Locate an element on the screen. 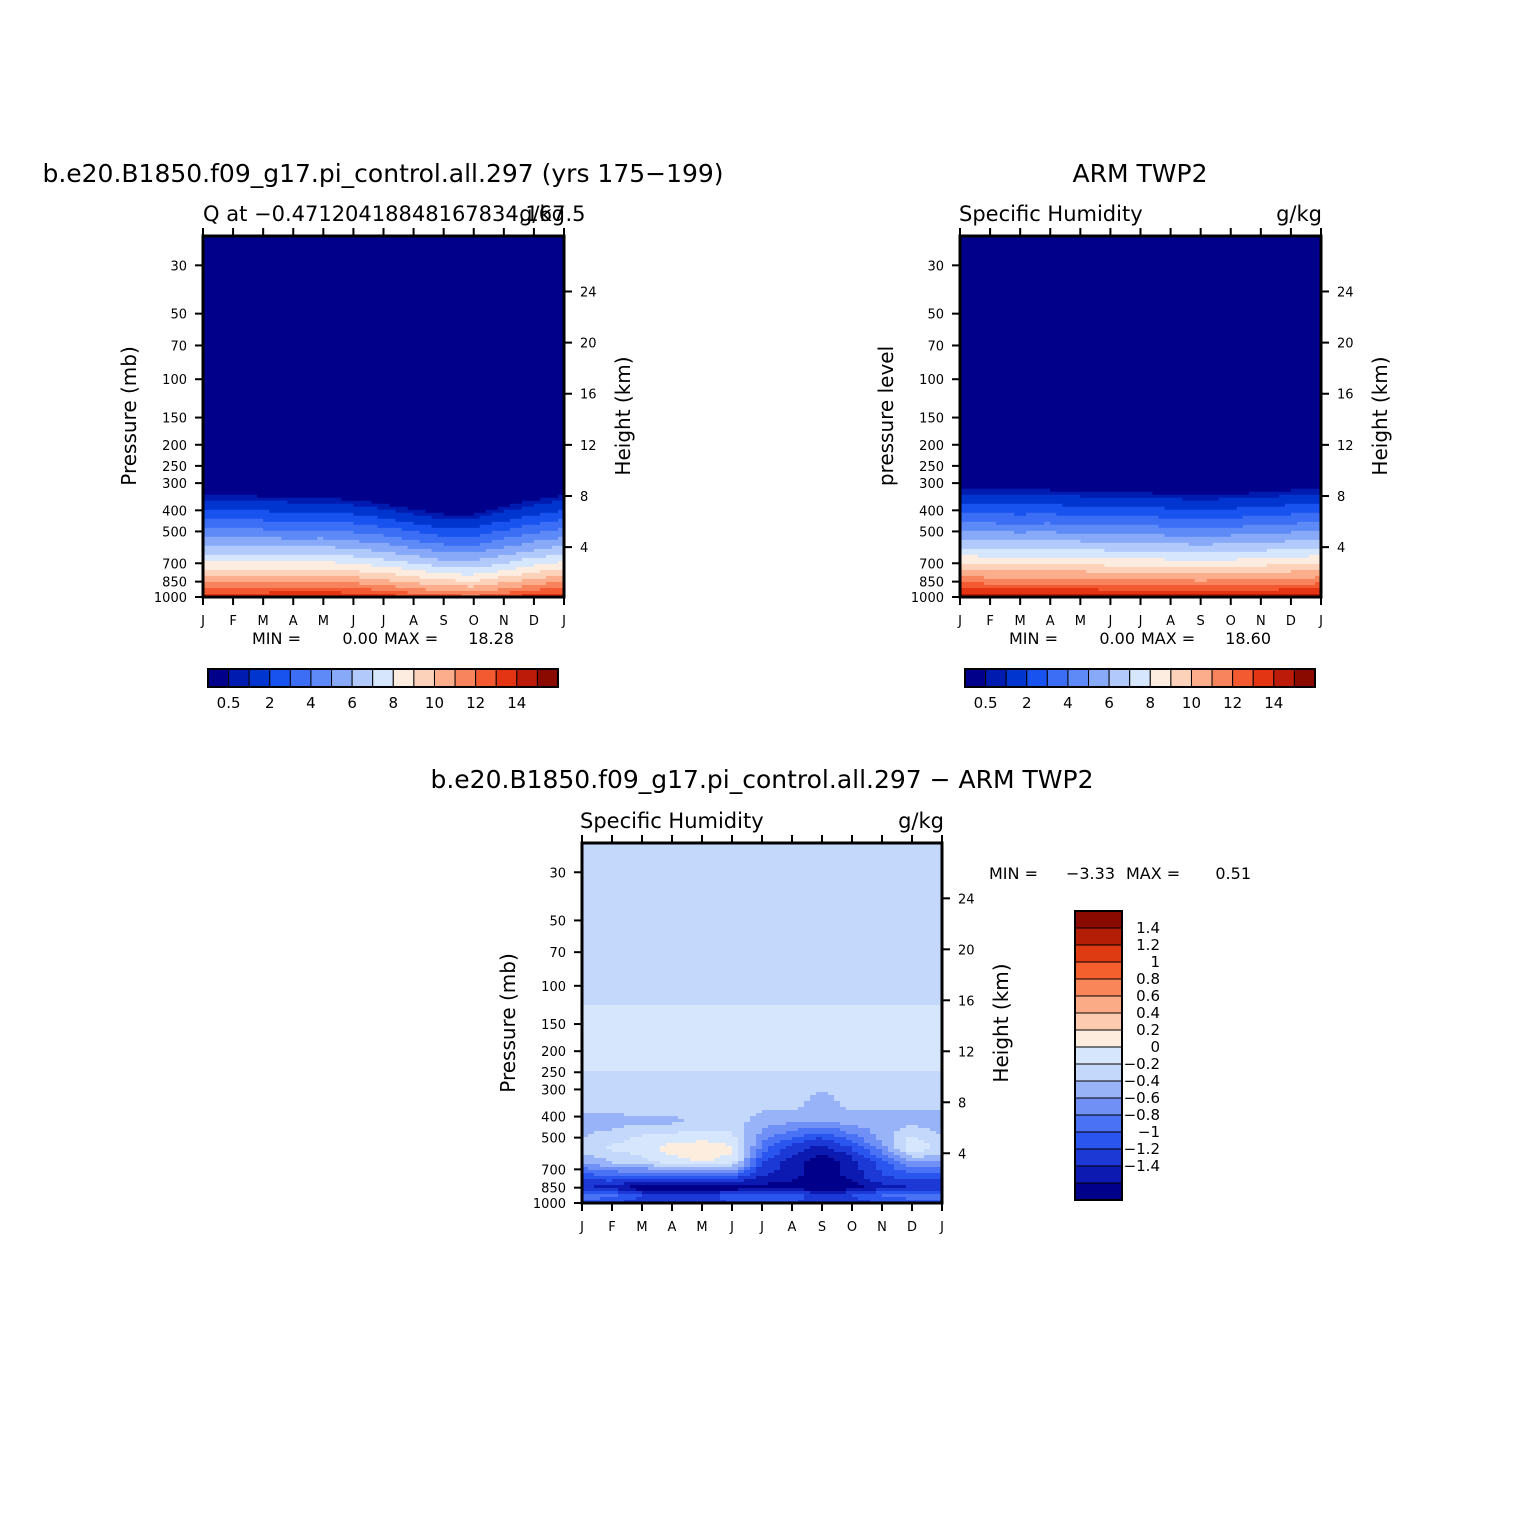 This screenshot has height=1524, width=1524. colorbar-label: 4 is located at coordinates (311, 703).